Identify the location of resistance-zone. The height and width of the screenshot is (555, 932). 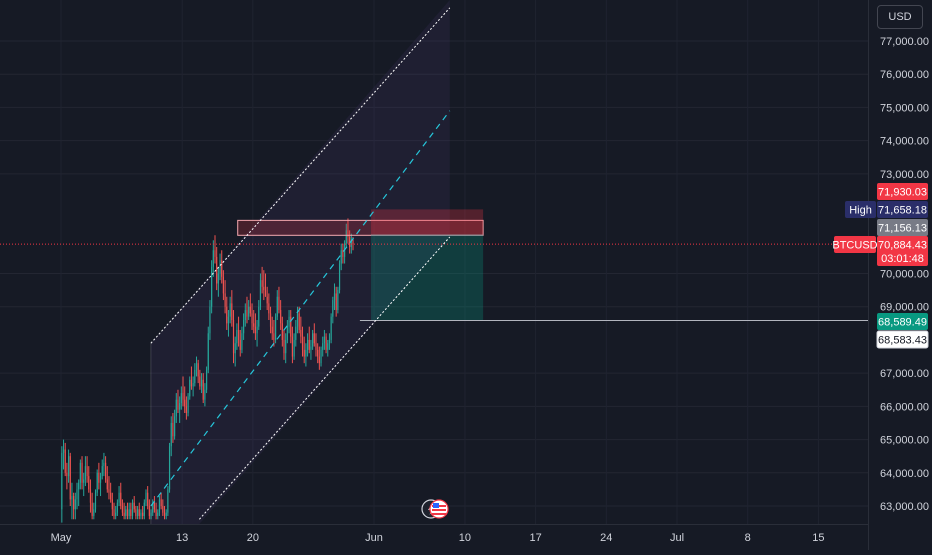
(360, 227).